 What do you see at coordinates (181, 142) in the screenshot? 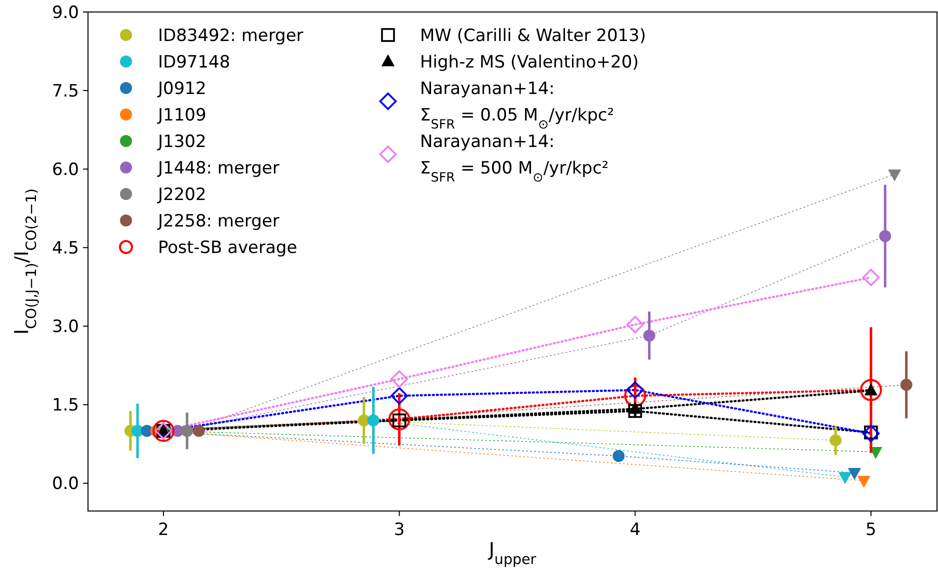
I see `legend-label: J1302` at bounding box center [181, 142].